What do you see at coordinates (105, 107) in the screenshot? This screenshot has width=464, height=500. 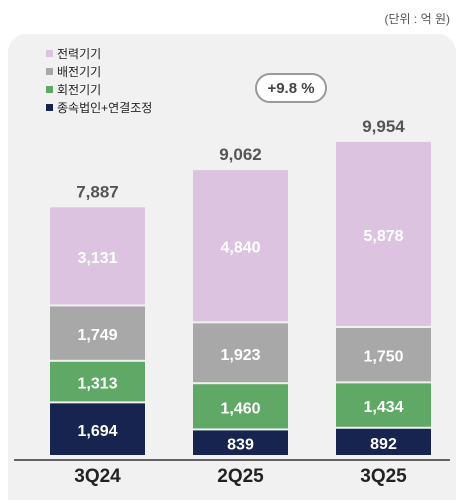 I see `legend-label-subsidiaries: 종속법인+연결조정` at bounding box center [105, 107].